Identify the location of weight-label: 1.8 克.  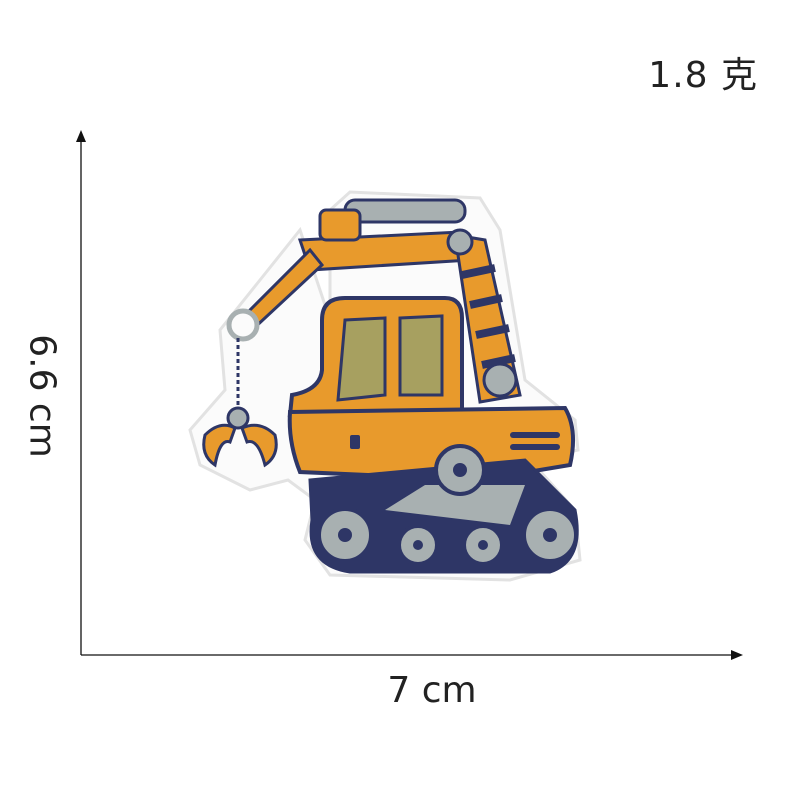
(703, 75).